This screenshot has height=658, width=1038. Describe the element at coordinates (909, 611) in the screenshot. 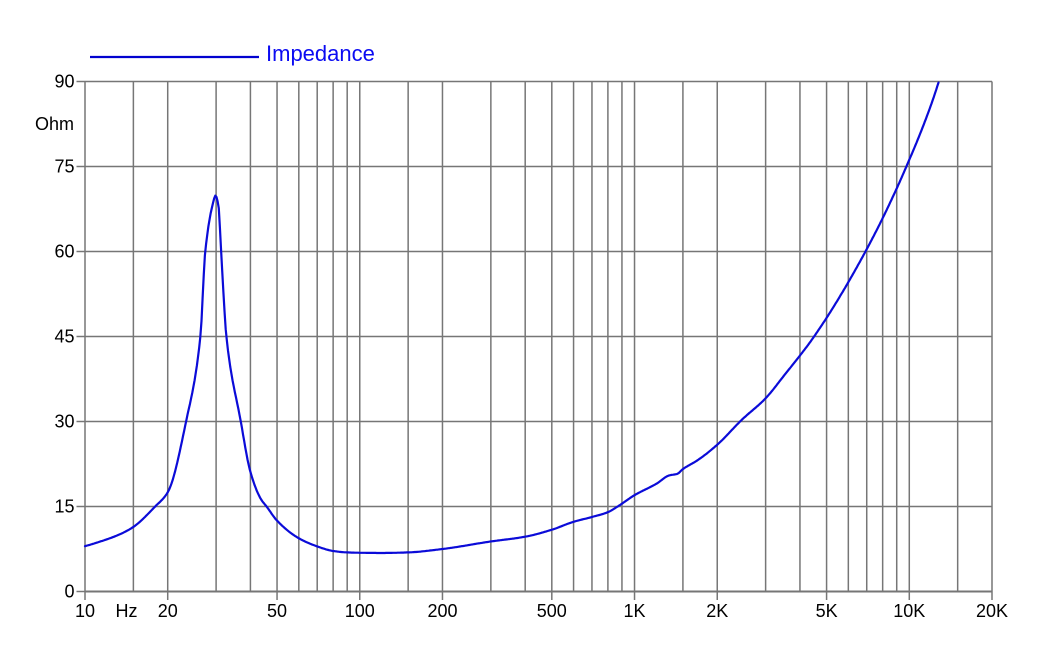

I see `svg-text: 10K` at that location.